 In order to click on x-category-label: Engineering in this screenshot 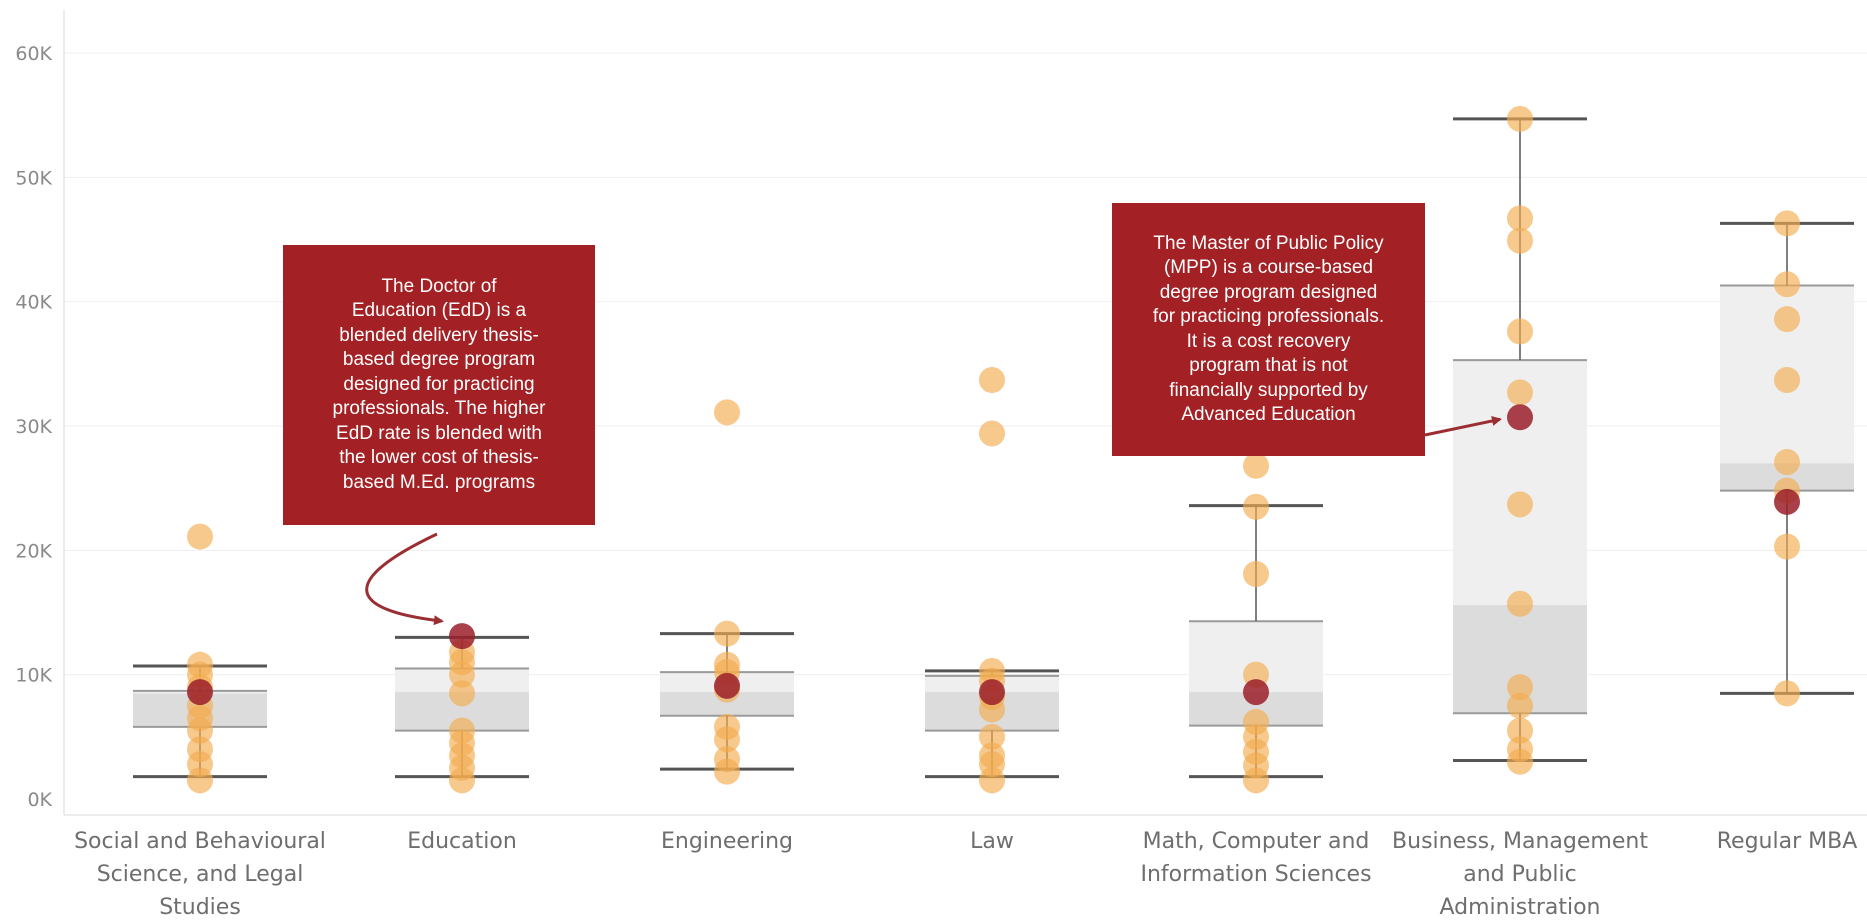, I will do `click(727, 841)`.